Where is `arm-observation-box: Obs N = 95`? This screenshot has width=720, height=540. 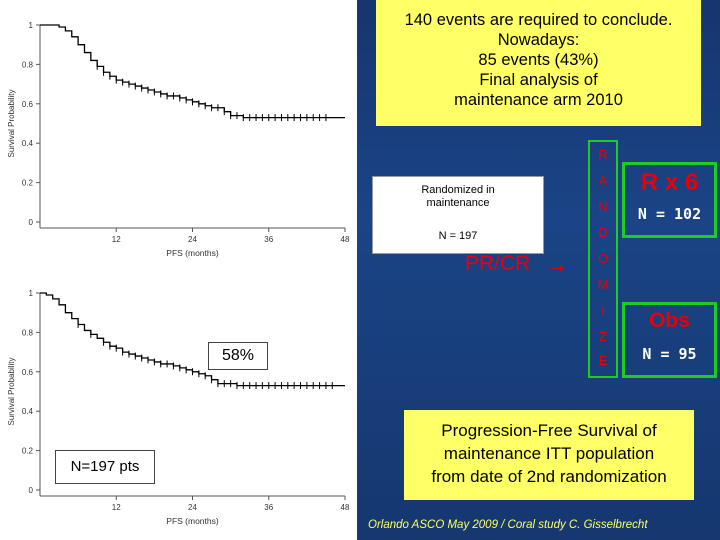
arm-observation-box: Obs N = 95 is located at coordinates (669, 340).